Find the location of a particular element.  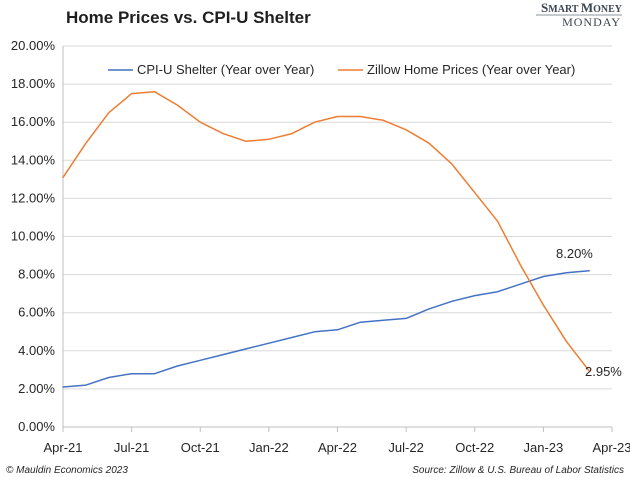

x-tick-label: Apr-21 is located at coordinates (62, 447).